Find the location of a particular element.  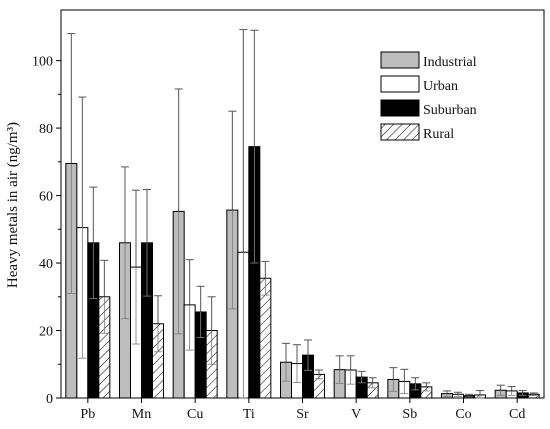

y-tick-label: 0 is located at coordinates (49, 399).